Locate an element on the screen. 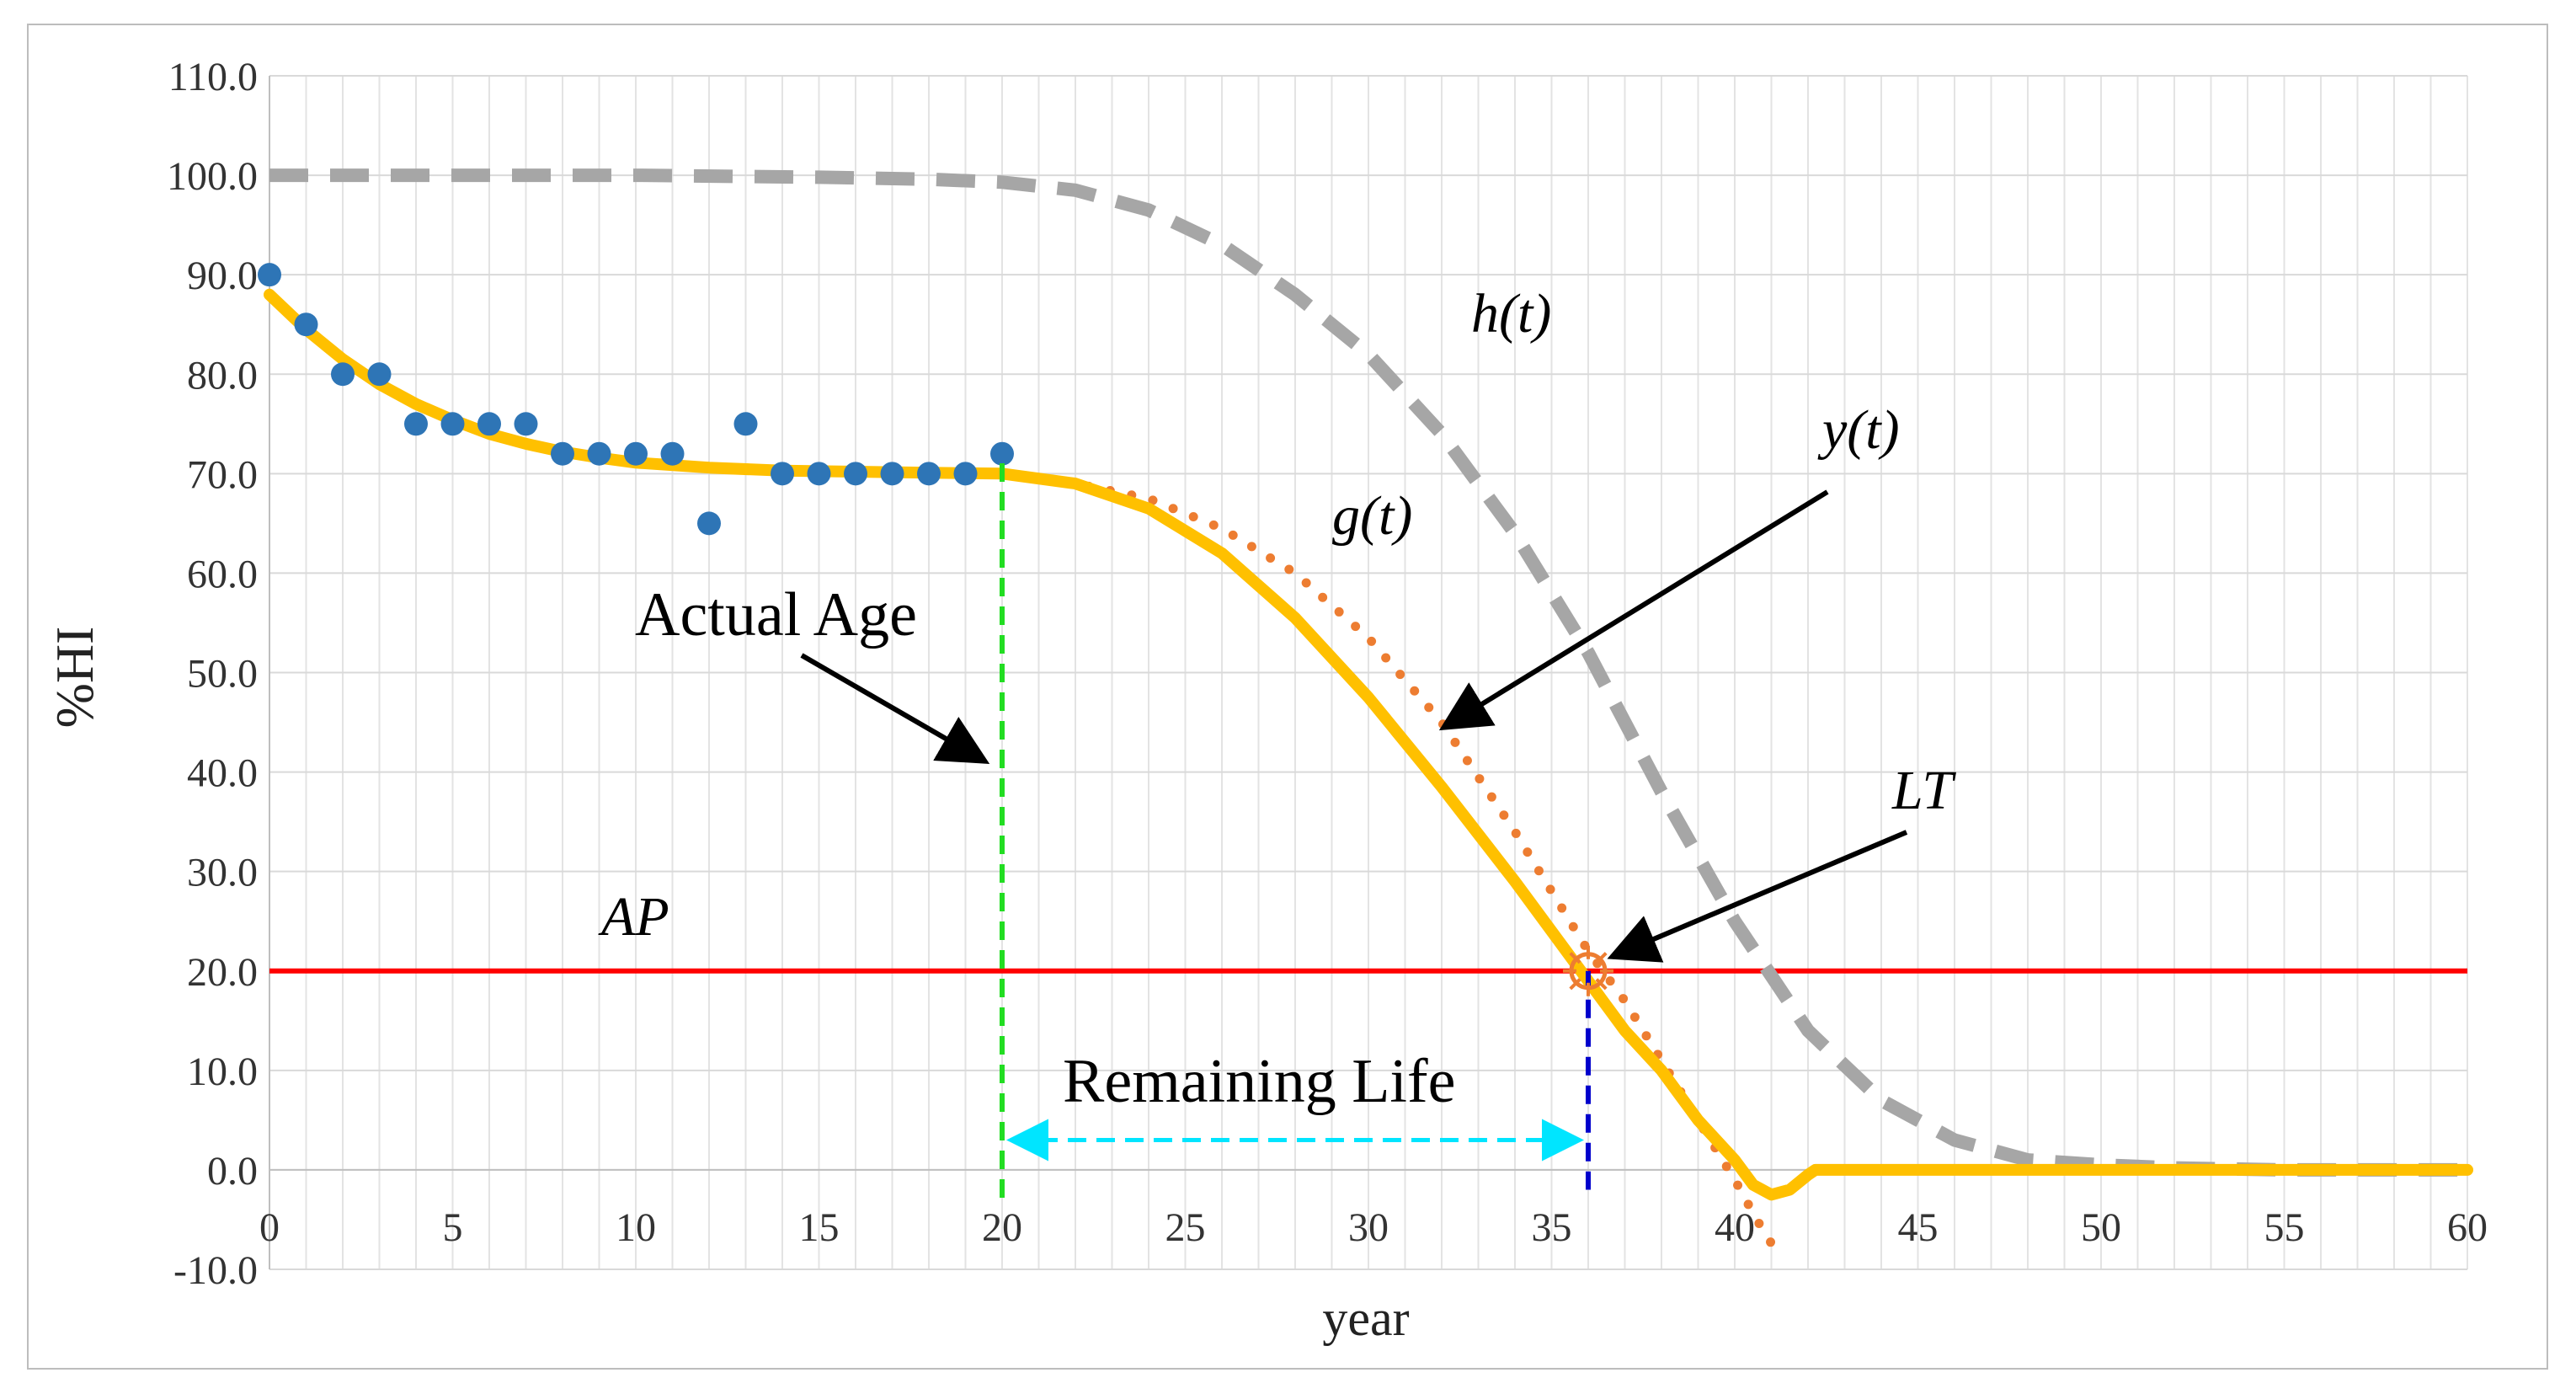  y-tick-label: 30.0 is located at coordinates (222, 873).